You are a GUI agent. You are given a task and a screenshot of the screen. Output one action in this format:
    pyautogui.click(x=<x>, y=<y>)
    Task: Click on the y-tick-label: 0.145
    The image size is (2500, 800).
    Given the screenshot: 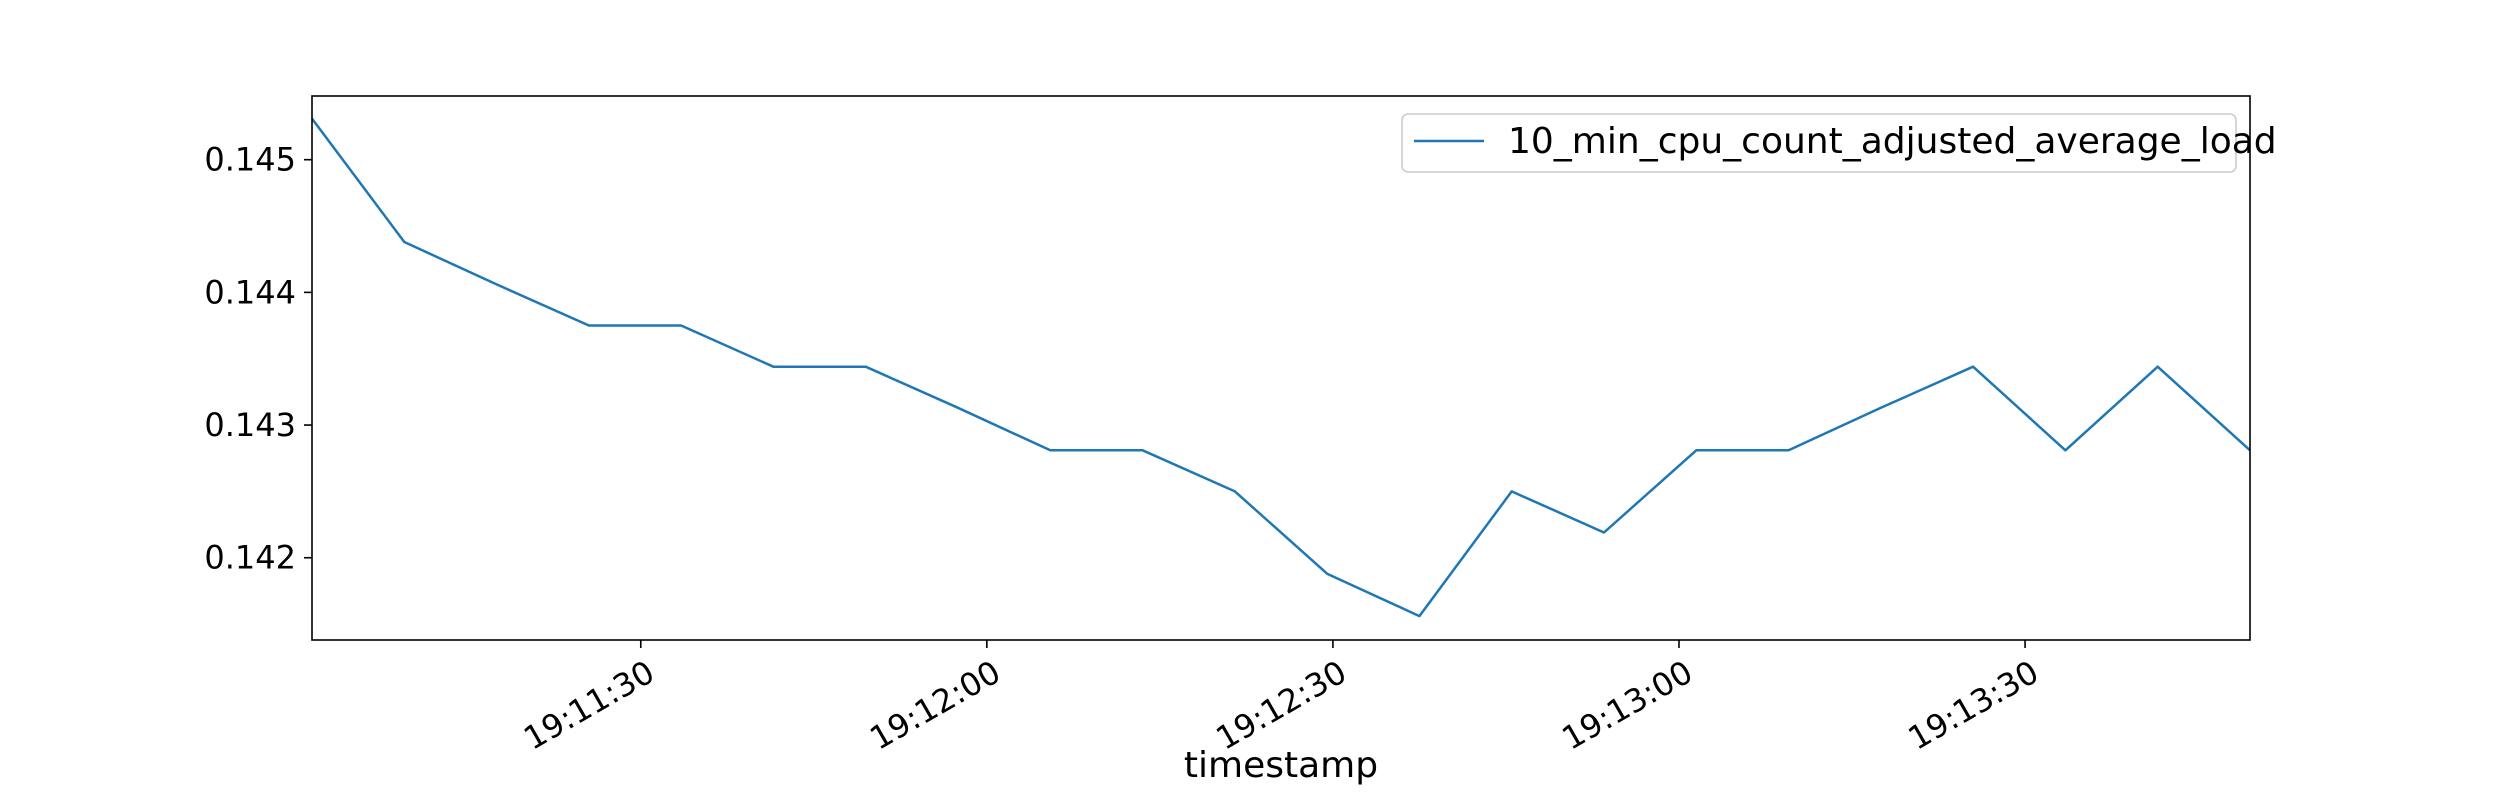 What is the action you would take?
    pyautogui.click(x=250, y=160)
    